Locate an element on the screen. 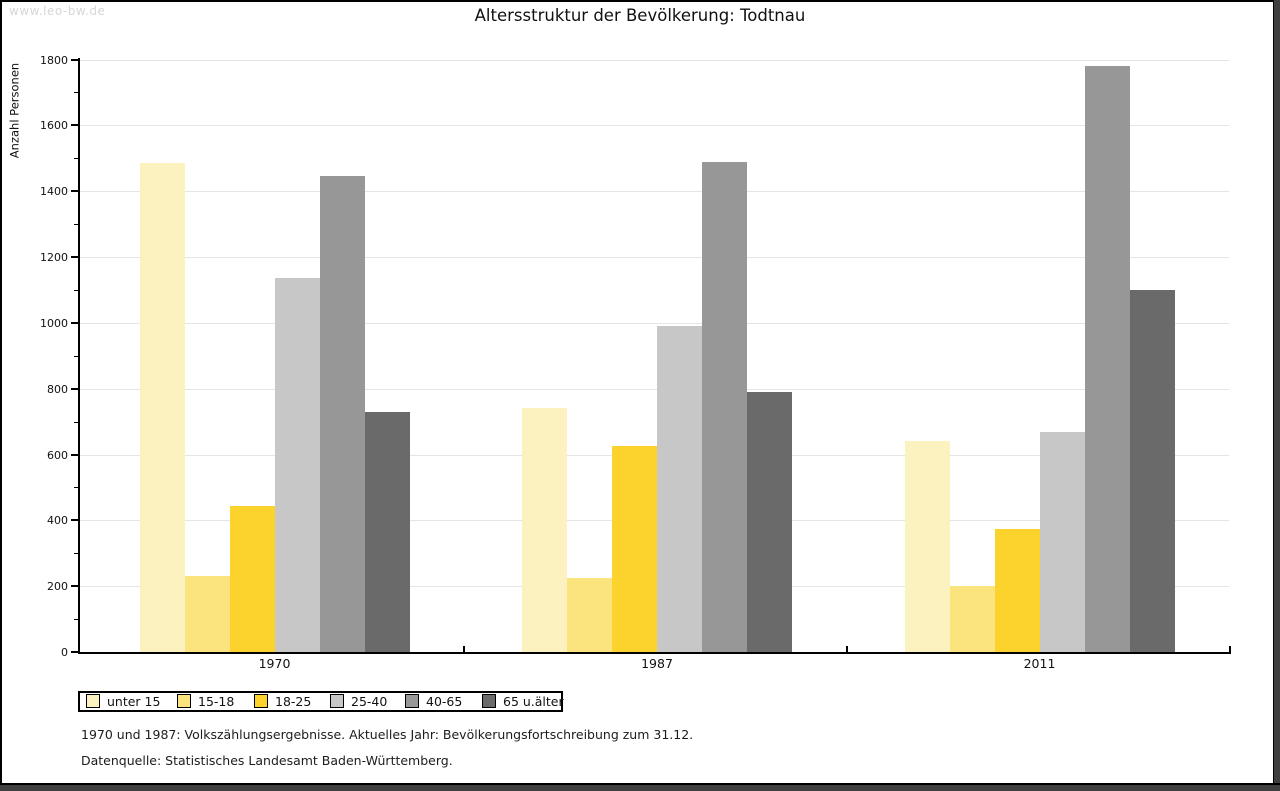 This screenshot has width=1280, height=791. y-tick-label: 1600 is located at coordinates (54, 126).